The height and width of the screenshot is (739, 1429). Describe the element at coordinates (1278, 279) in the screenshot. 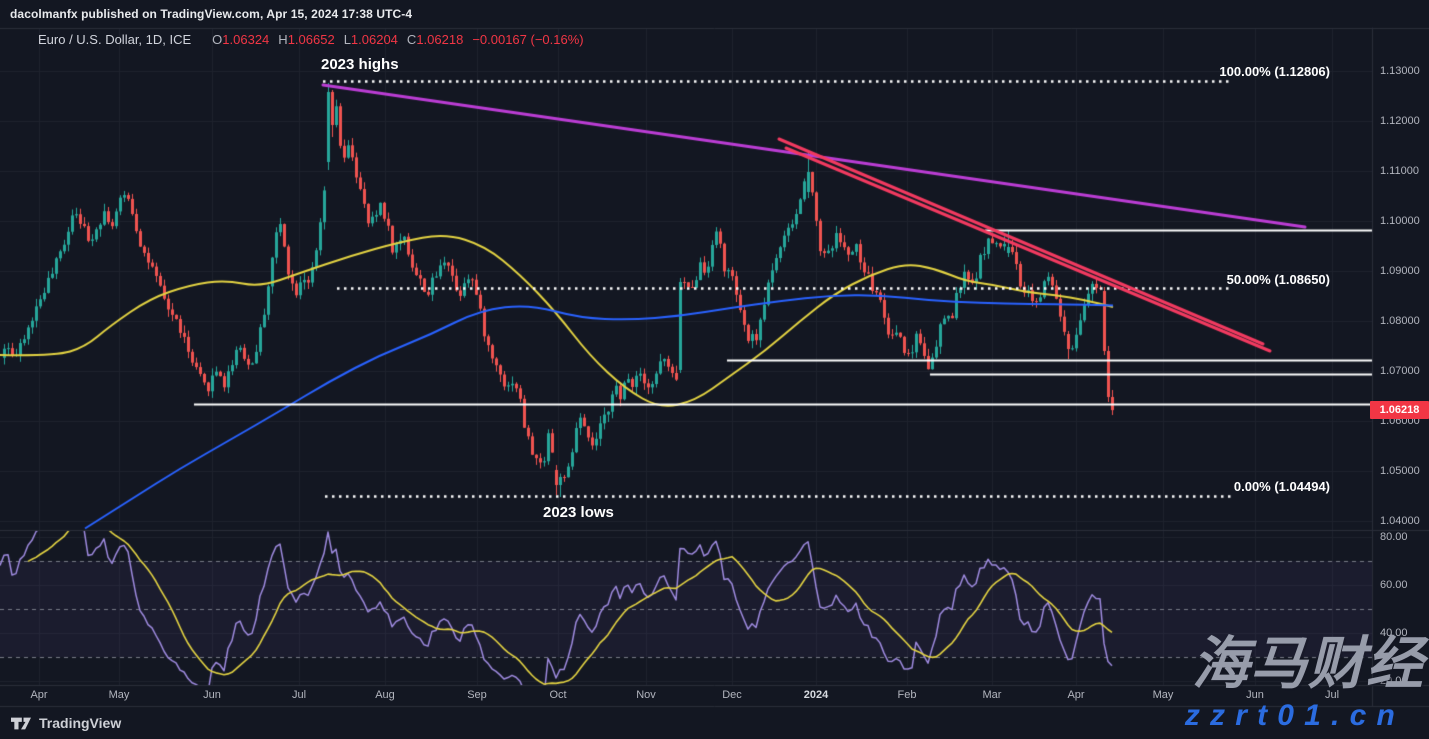

I see `fib-level-label: 50.00% (1.08650)` at that location.